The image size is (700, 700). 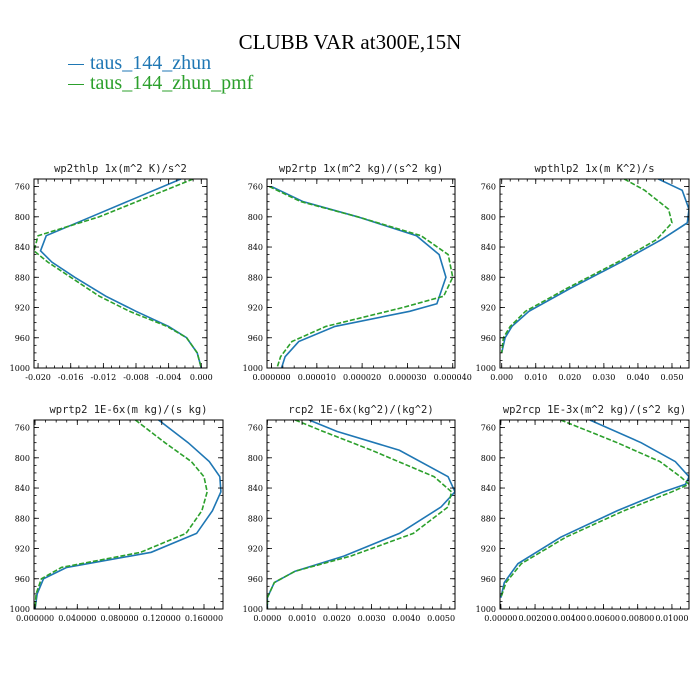 What do you see at coordinates (151, 63) in the screenshot?
I see `legend-label: taus_144_zhun` at bounding box center [151, 63].